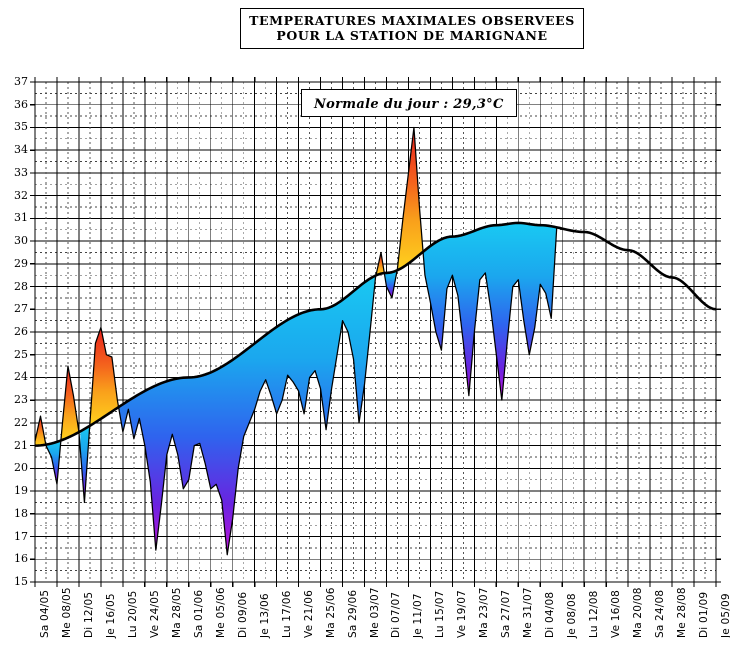 The height and width of the screenshot is (661, 730). I want to click on x-axis-tick-label: Me 05/06, so click(220, 612).